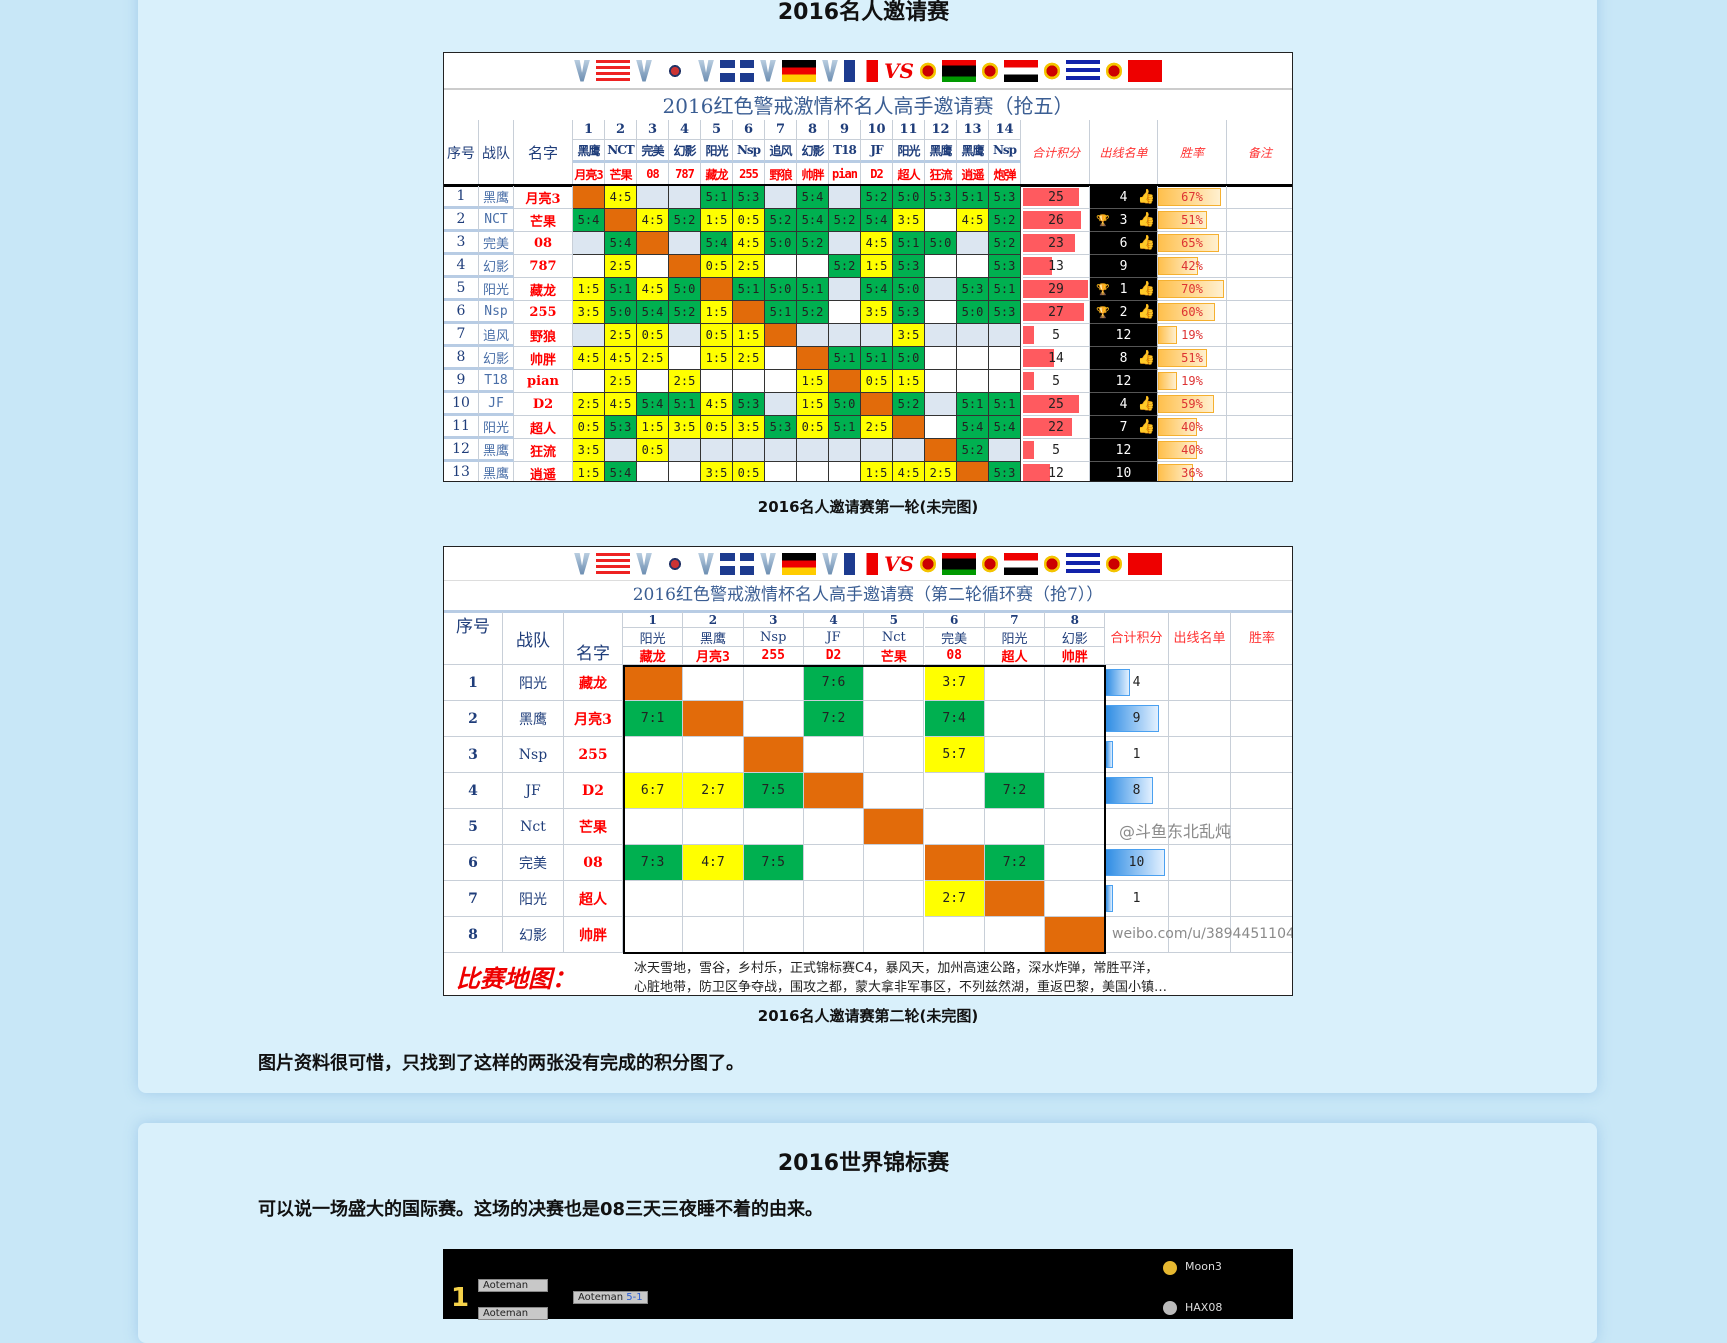 The image size is (1727, 1343). What do you see at coordinates (973, 130) in the screenshot?
I see `column-number: 13` at bounding box center [973, 130].